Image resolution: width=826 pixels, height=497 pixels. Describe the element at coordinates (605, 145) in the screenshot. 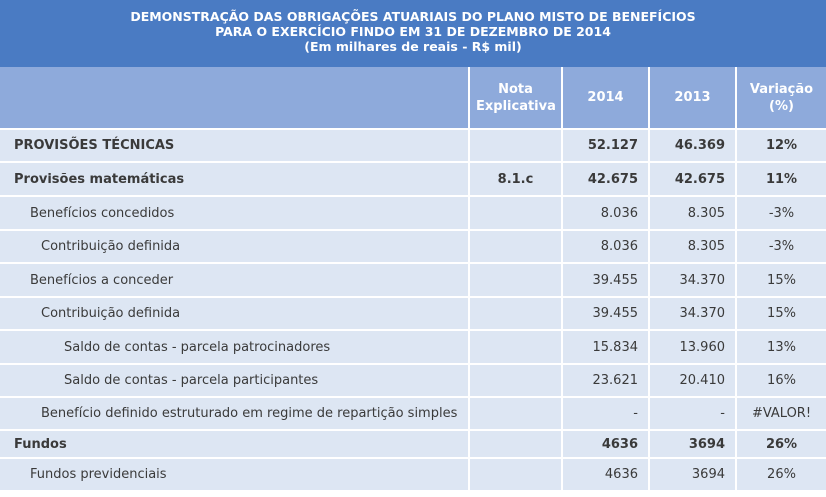

I see `row-value-2014: 52.127` at that location.